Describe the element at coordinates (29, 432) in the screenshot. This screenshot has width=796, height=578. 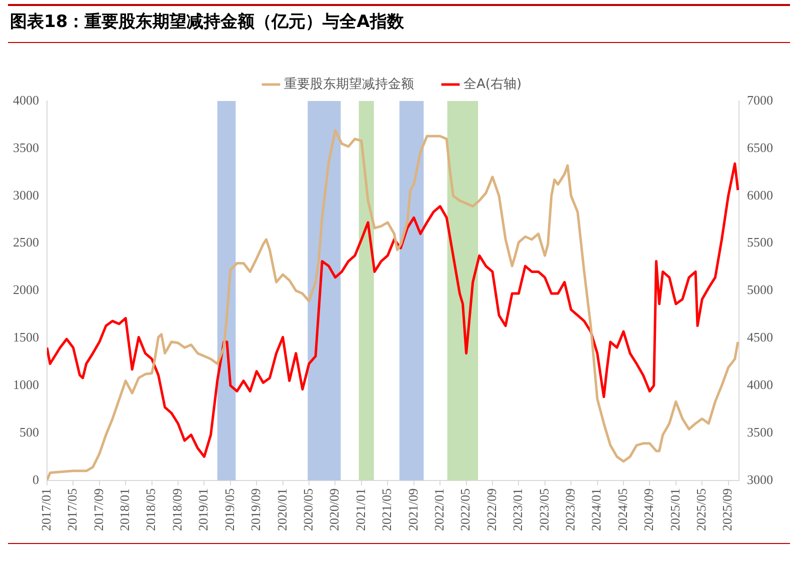
I see `y-tick-label: 500` at that location.